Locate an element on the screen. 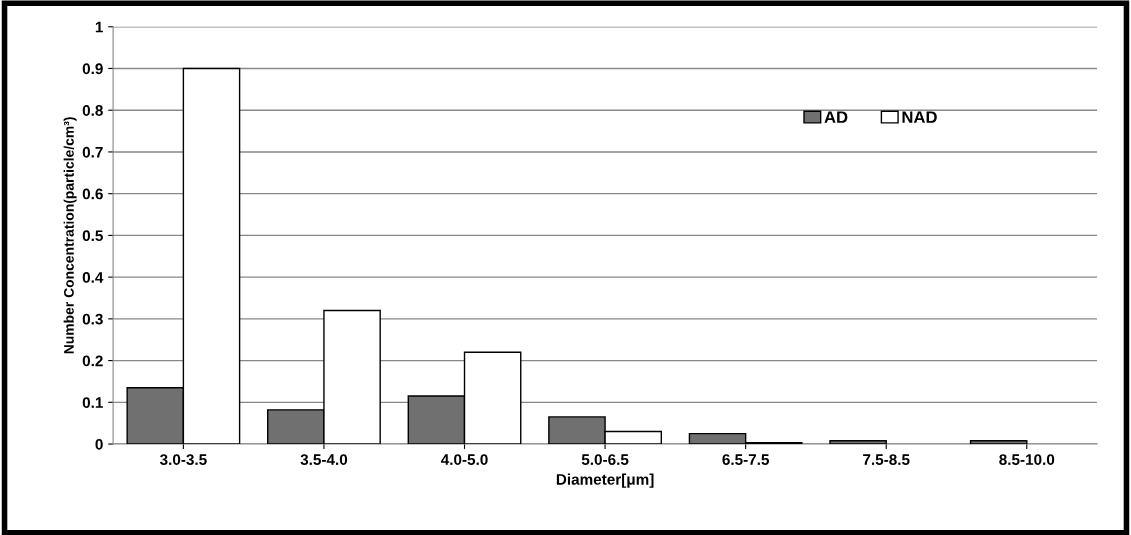 Image resolution: width=1131 pixels, height=535 pixels. y-tick-label: 1 is located at coordinates (99, 27).